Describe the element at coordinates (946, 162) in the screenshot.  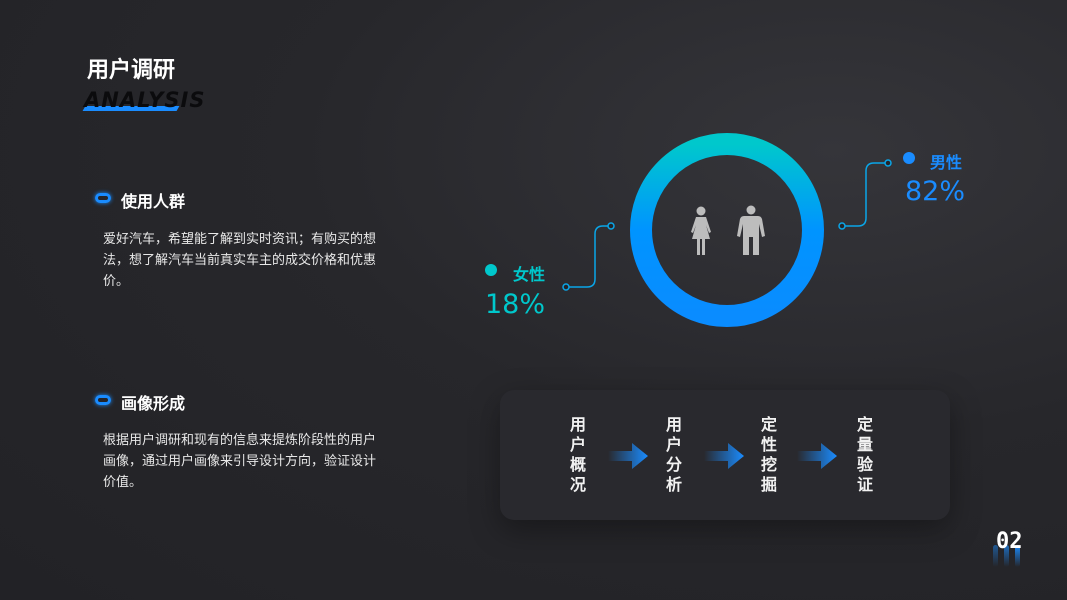
I see `male-label: 男性` at that location.